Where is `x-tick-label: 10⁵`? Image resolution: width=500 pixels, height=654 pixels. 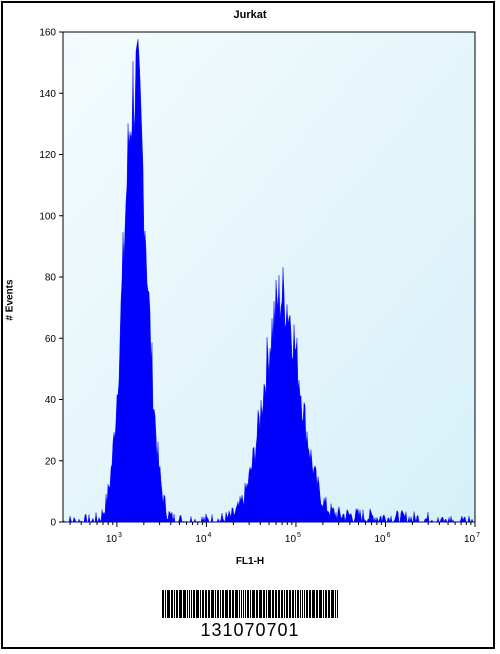 x-tick-label: 10⁵ is located at coordinates (293, 538).